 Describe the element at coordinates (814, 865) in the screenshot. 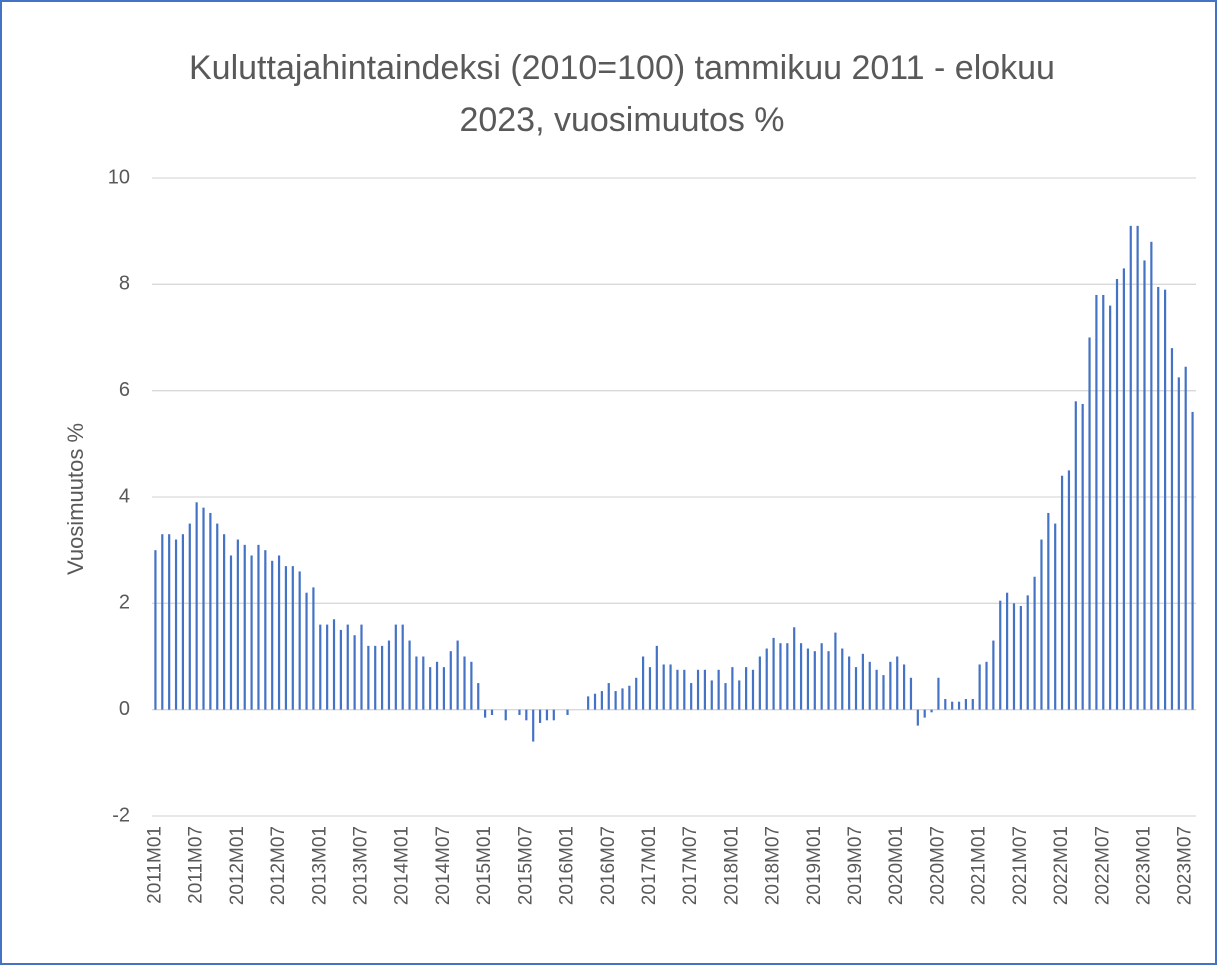

I see `x-tick-label: 2019M01` at that location.